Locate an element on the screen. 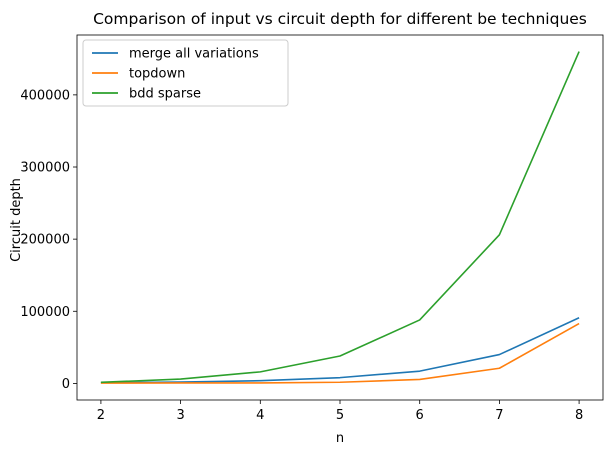  x-tick-label: 3 is located at coordinates (180, 415).